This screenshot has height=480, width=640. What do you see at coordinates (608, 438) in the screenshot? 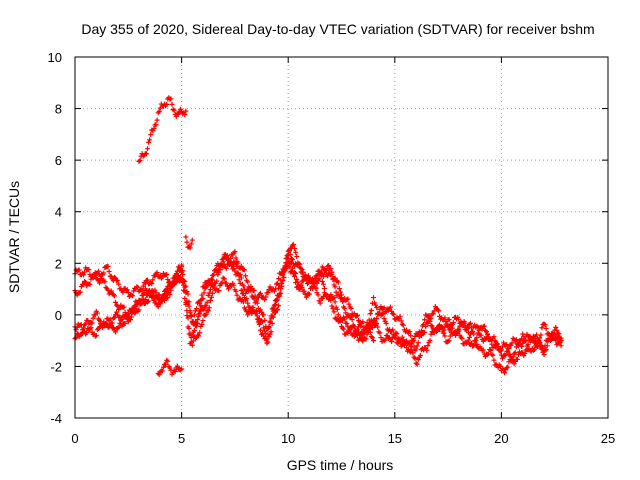
I see `x-tick-label: 25` at bounding box center [608, 438].